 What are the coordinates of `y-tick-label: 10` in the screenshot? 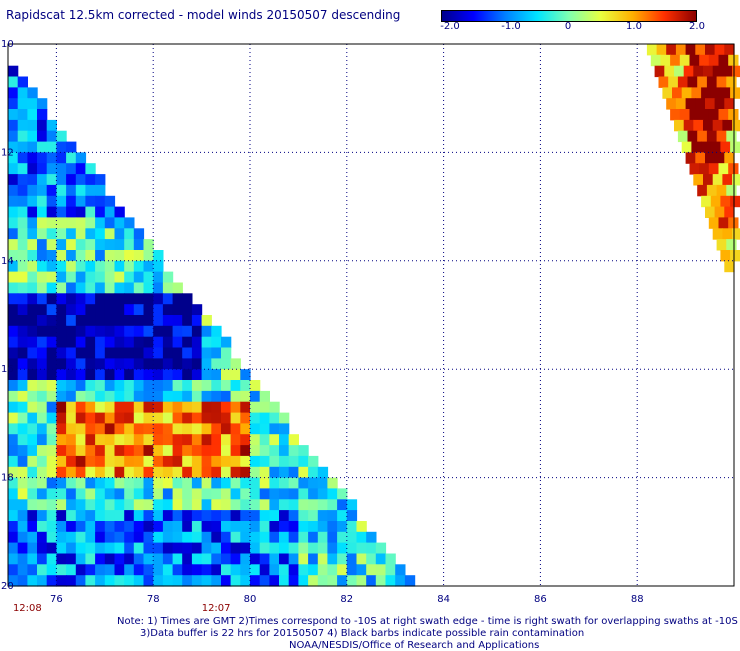 It's located at (7, 44).